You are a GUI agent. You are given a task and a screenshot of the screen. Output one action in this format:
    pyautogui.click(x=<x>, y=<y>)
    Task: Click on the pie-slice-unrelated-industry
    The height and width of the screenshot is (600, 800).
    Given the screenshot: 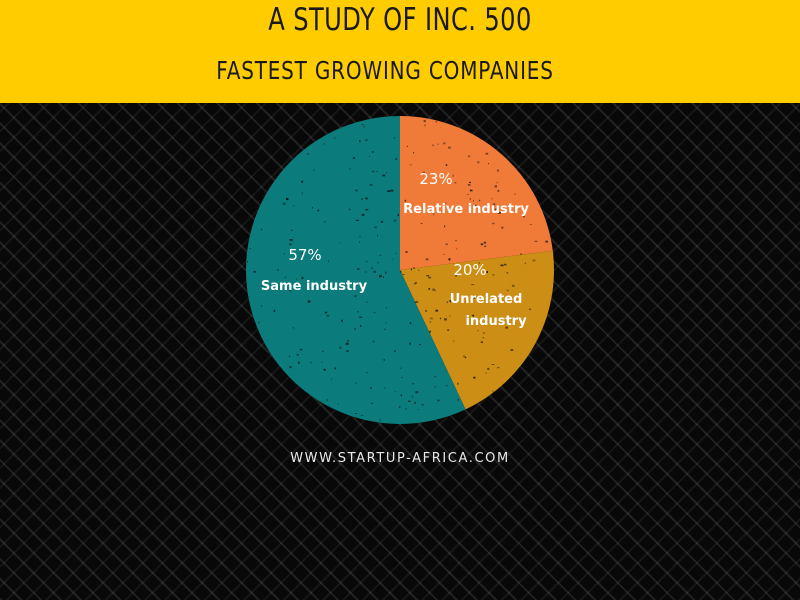 What is the action you would take?
    pyautogui.click(x=477, y=330)
    